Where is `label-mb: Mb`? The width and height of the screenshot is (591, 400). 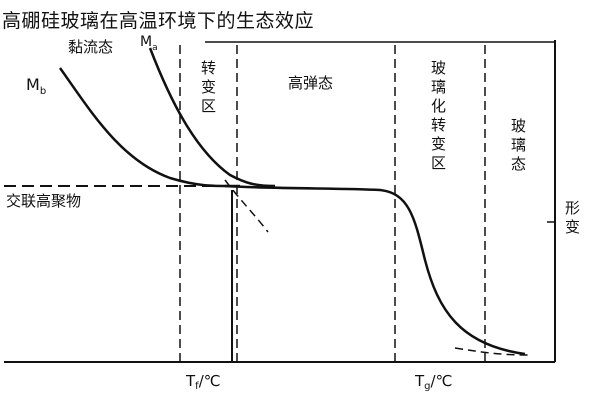
label-mb: Mb is located at coordinates (36, 86).